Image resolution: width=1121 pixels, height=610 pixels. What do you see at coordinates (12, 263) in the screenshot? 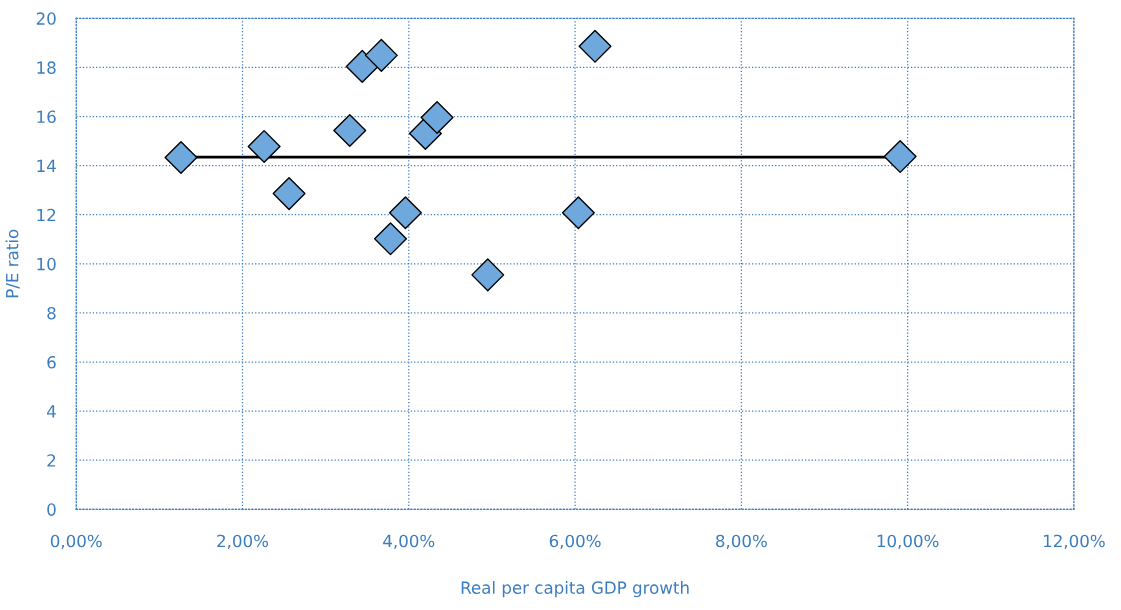
I see `y-axis-title: P/E ratio` at bounding box center [12, 263].